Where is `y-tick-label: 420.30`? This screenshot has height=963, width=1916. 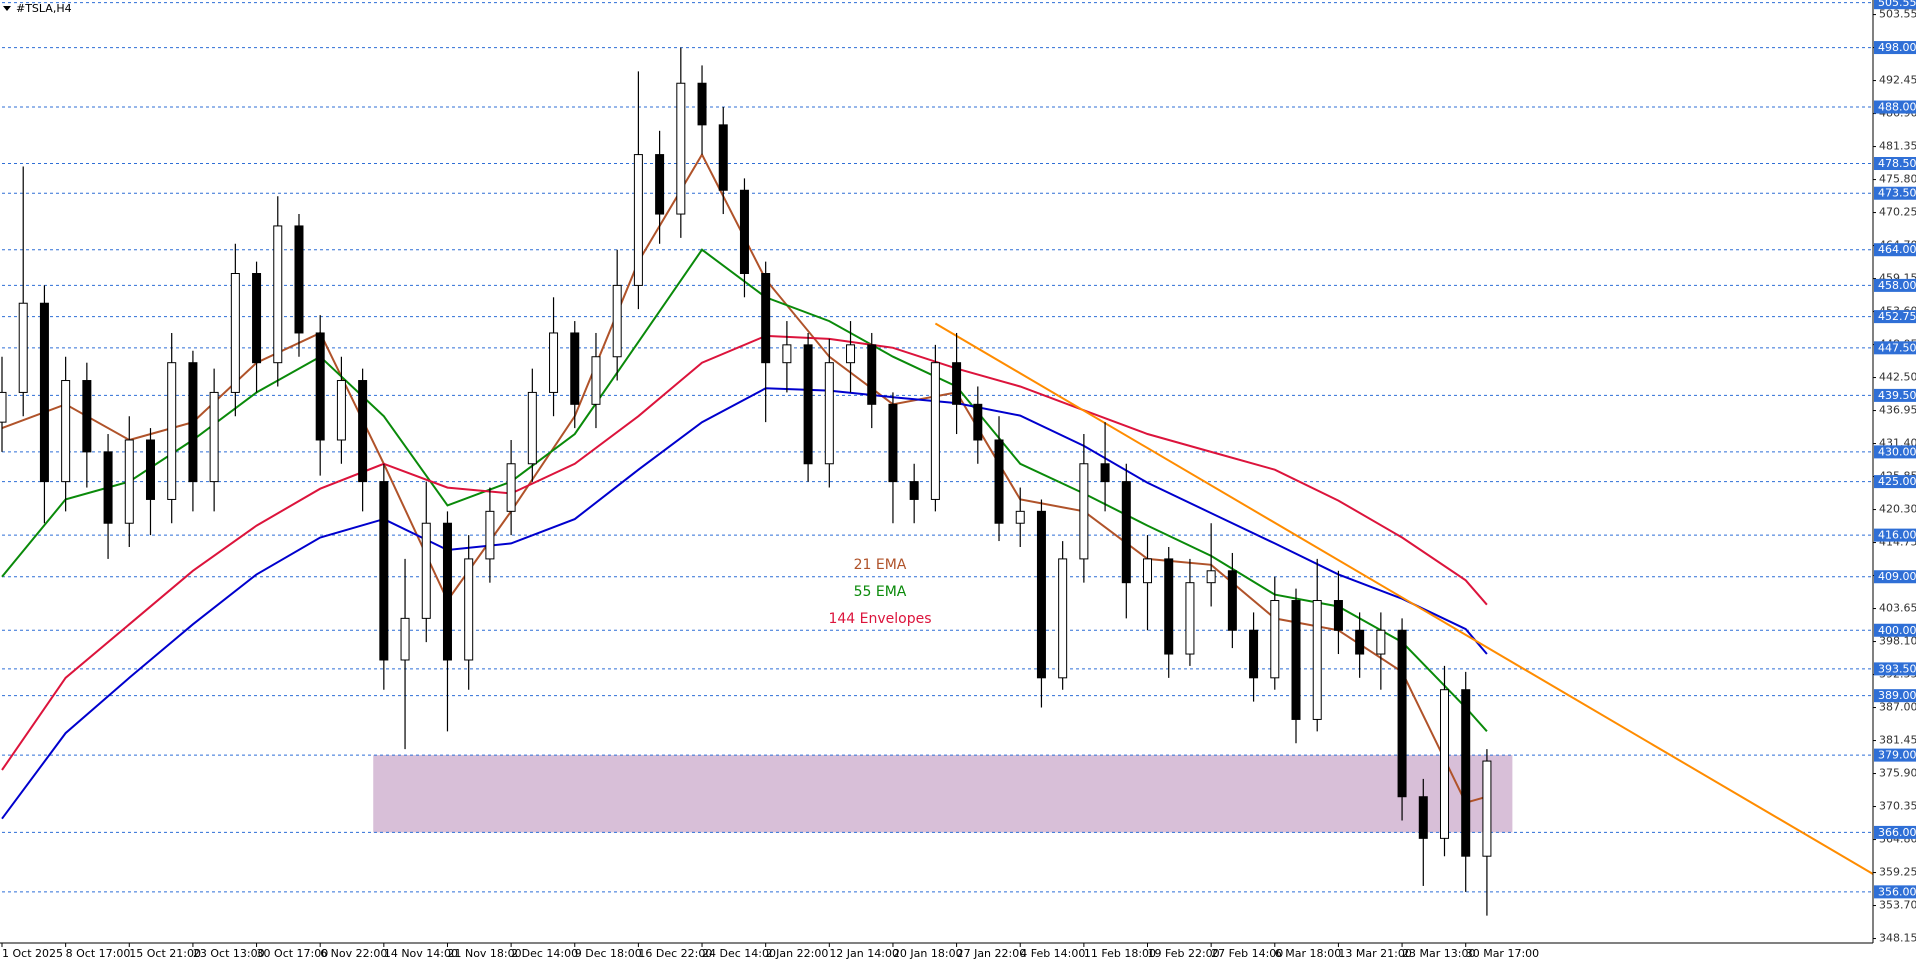
y-tick-label: 420.30 is located at coordinates (1897, 509).